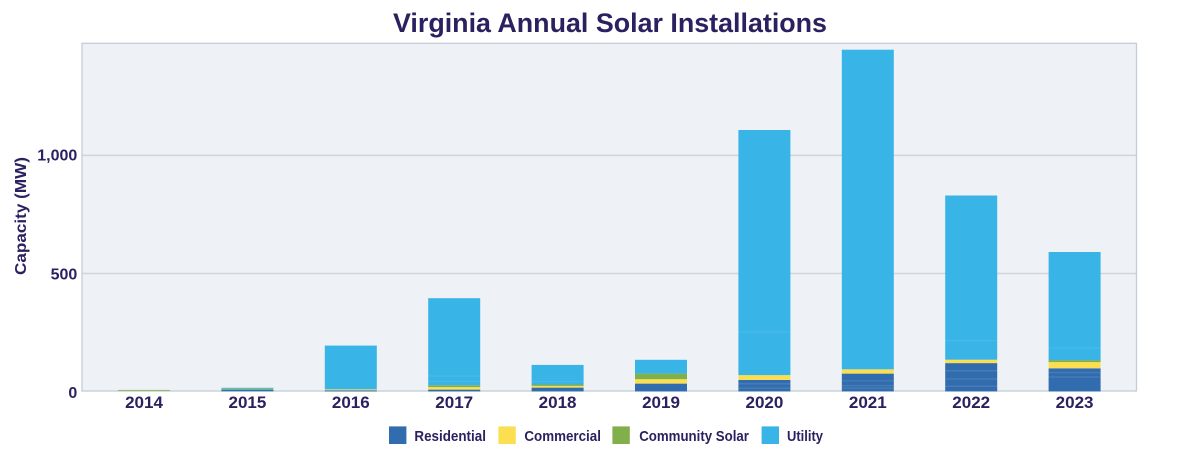  What do you see at coordinates (144, 402) in the screenshot?
I see `svg-text: 2014` at bounding box center [144, 402].